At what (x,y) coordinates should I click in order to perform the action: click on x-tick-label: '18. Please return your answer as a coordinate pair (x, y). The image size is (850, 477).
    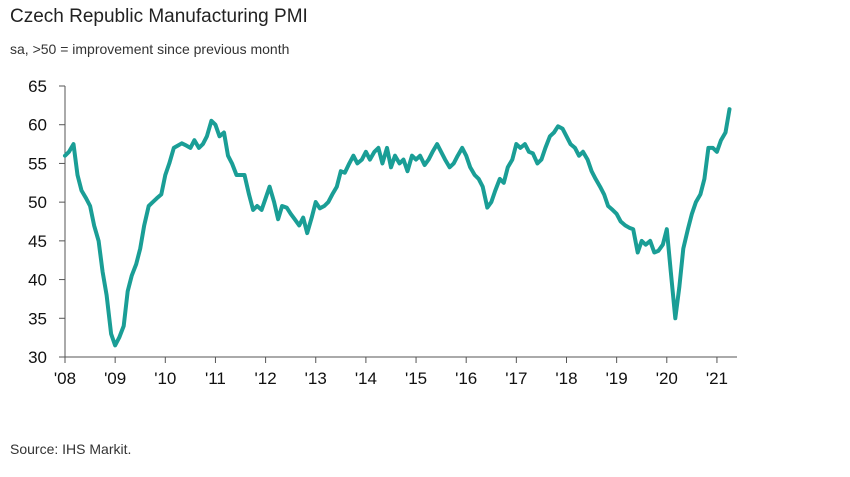
    Looking at the image, I should click on (566, 378).